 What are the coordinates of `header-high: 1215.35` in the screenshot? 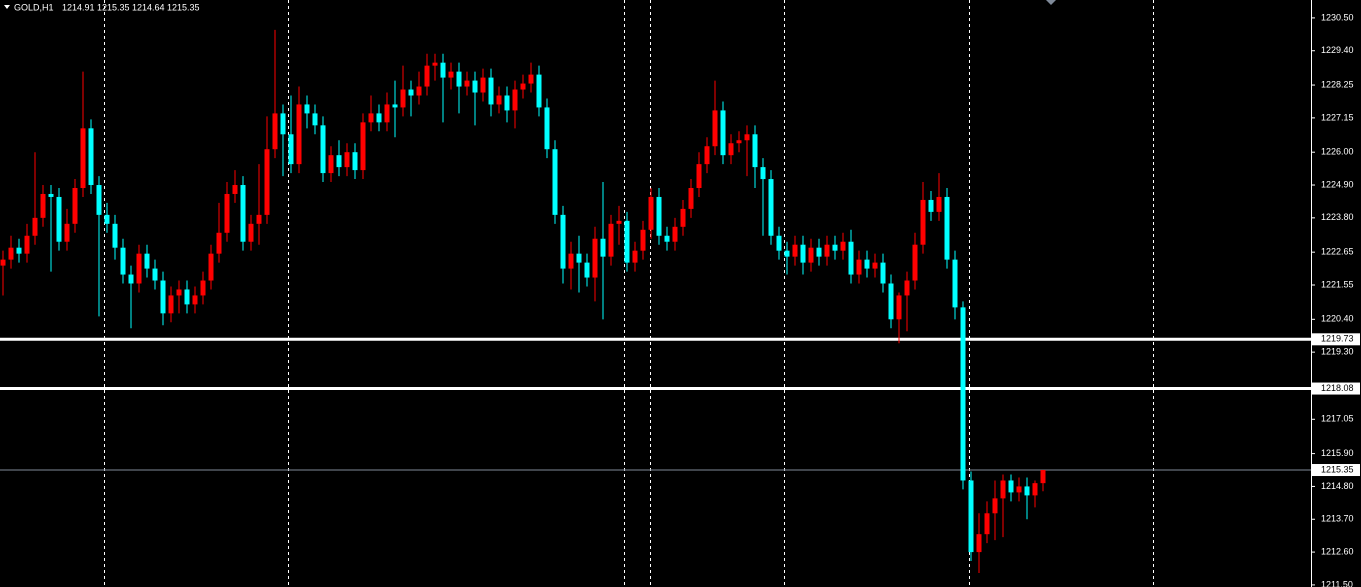 It's located at (113, 7).